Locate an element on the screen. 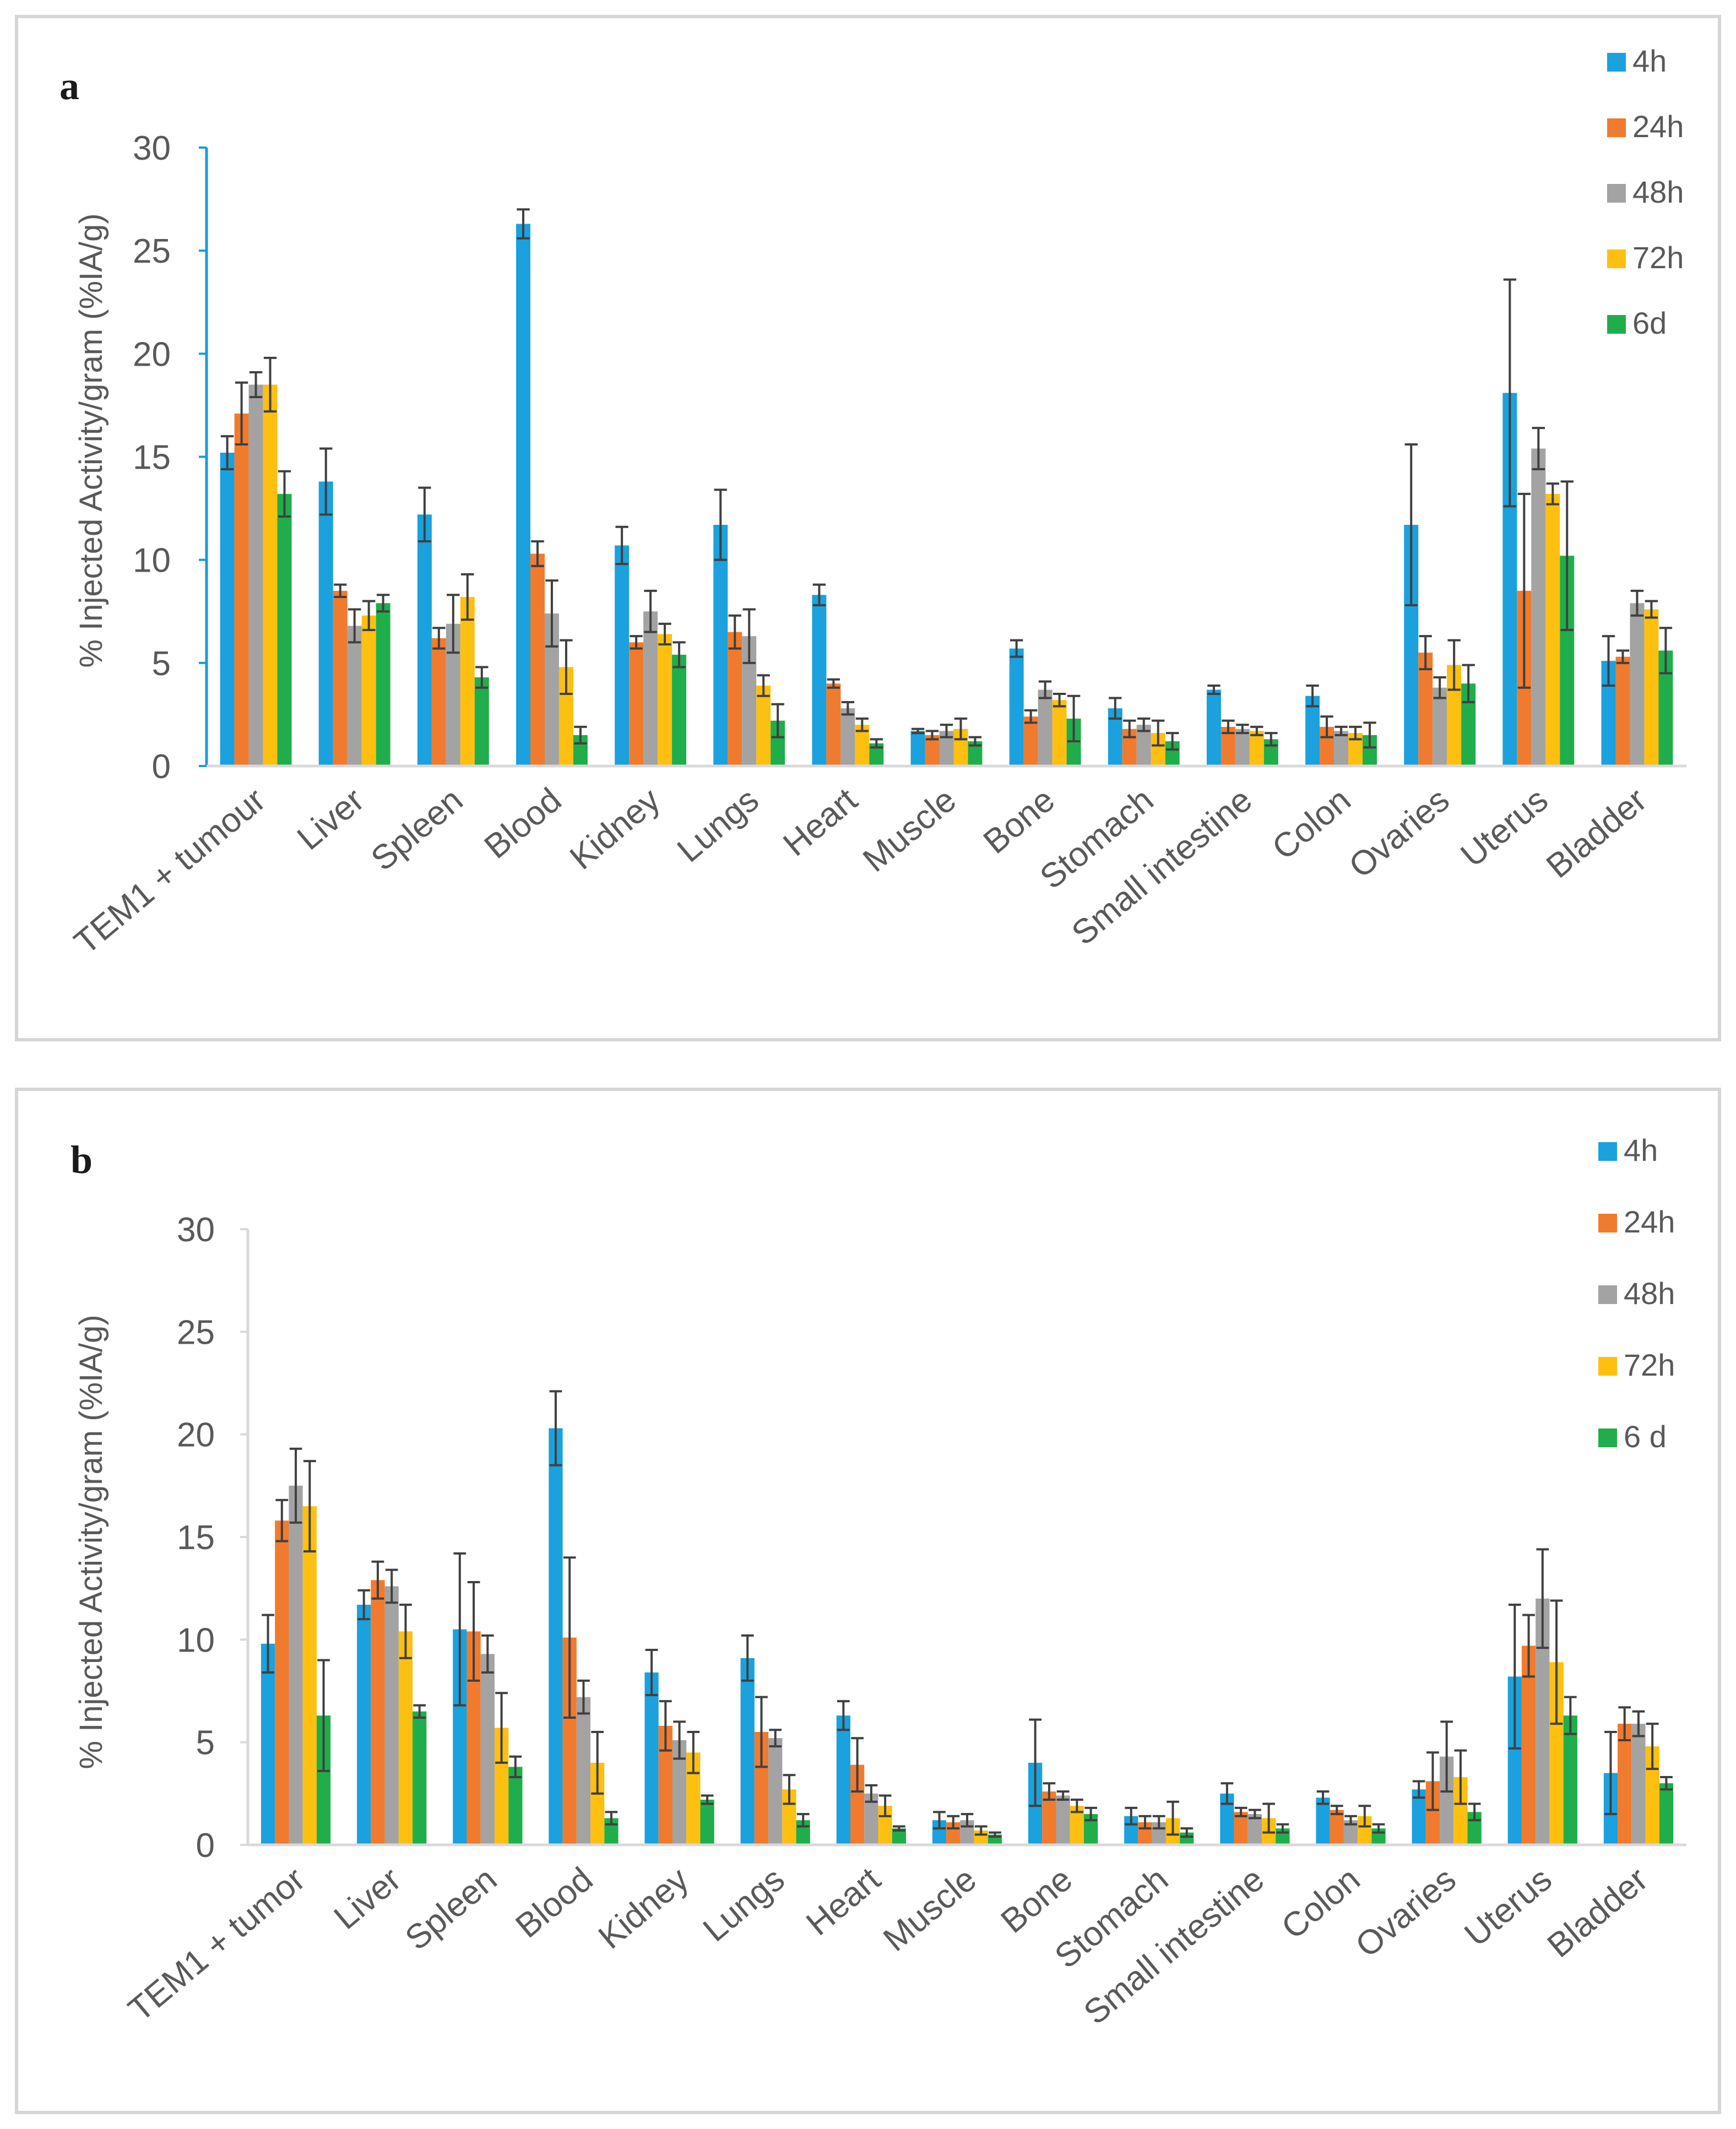 The height and width of the screenshot is (2129, 1736). bar-48h-lungs is located at coordinates (775, 1791).